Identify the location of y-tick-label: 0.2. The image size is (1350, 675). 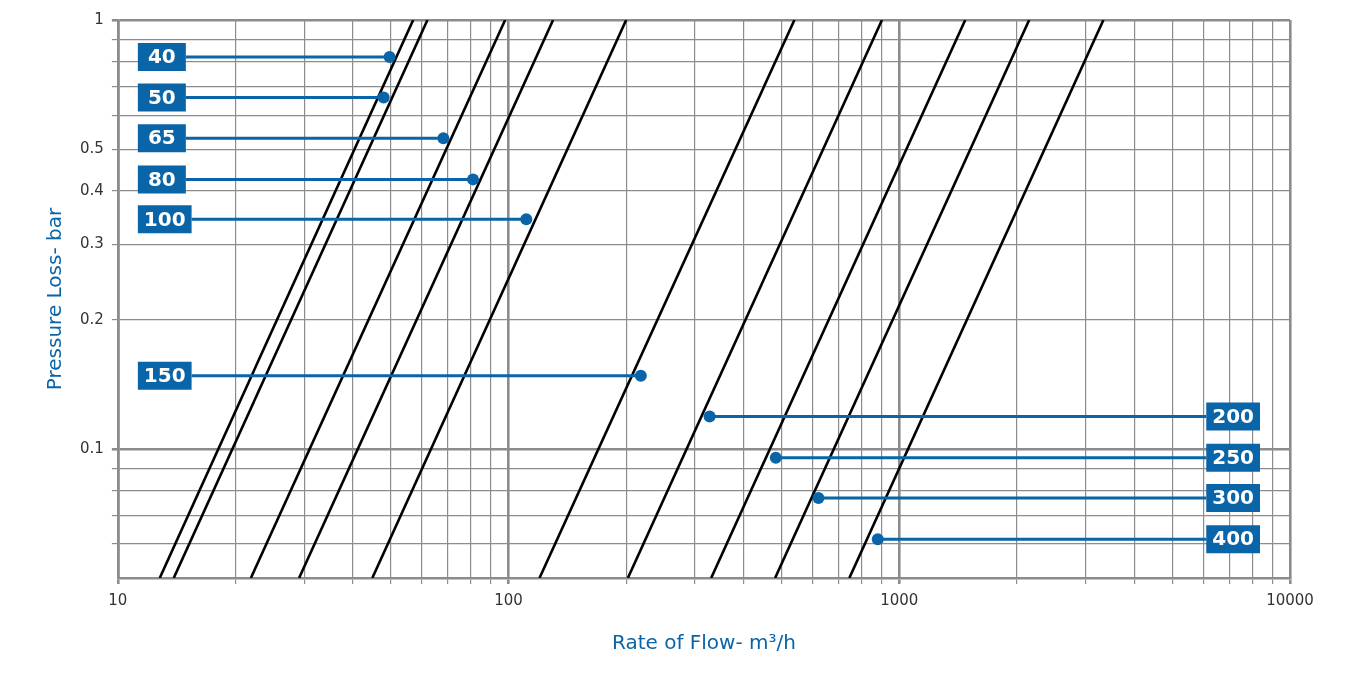
(92, 318).